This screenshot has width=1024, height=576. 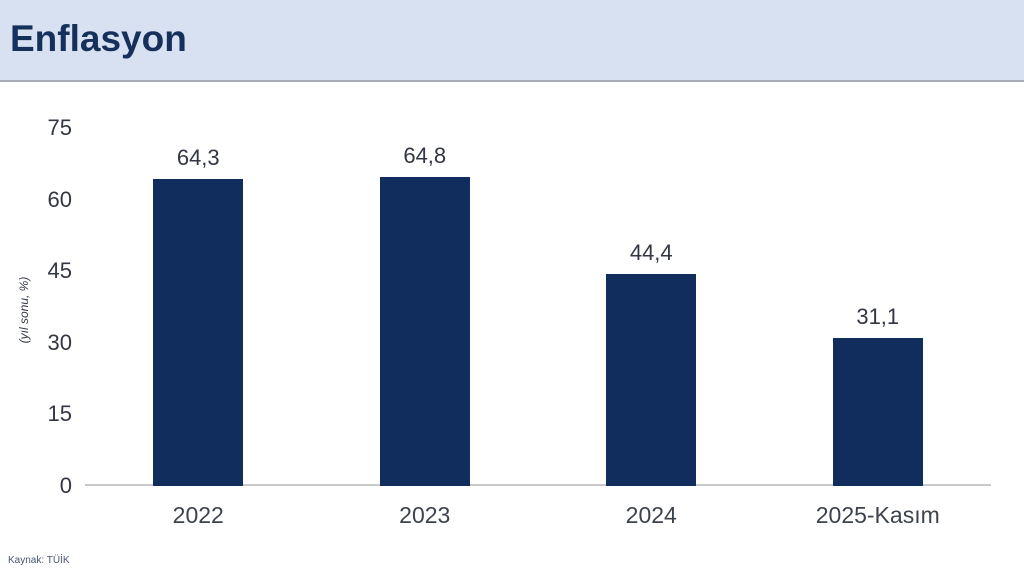 I want to click on source-note: Kaynak: TÜİK, so click(x=39, y=560).